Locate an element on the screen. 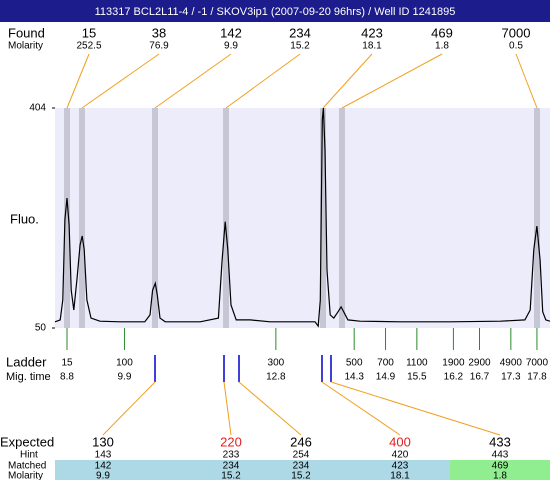 This screenshot has height=480, width=550. expected-size: 220 is located at coordinates (231, 441).